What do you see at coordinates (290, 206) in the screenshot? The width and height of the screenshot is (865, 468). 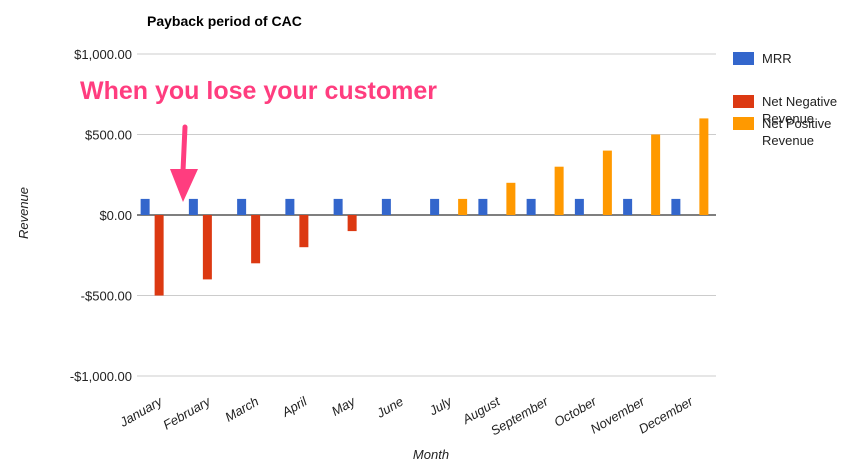 I see `bar-mrr-april` at bounding box center [290, 206].